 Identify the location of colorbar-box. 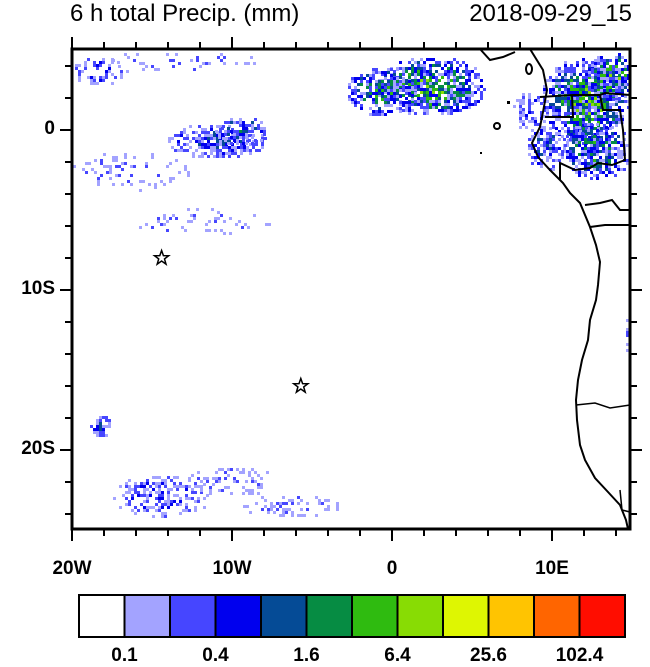
(147, 616).